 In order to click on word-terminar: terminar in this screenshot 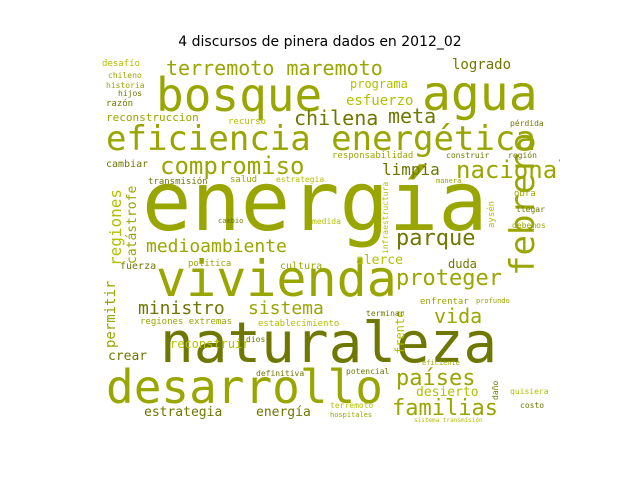, I will do `click(385, 313)`.